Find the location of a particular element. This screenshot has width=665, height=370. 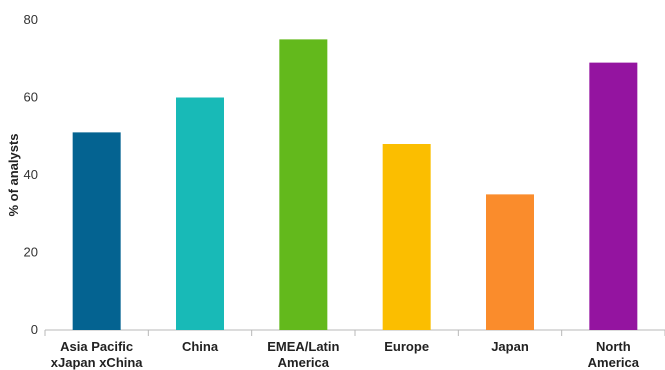

x-tick-label: Europe is located at coordinates (406, 346).